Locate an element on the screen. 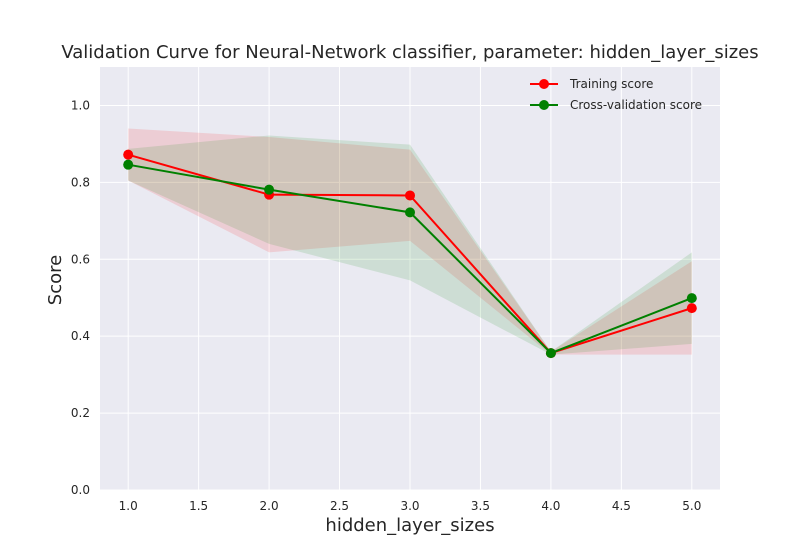 This screenshot has width=800, height=550. legend: Training score Cross-validation score is located at coordinates (616, 94).